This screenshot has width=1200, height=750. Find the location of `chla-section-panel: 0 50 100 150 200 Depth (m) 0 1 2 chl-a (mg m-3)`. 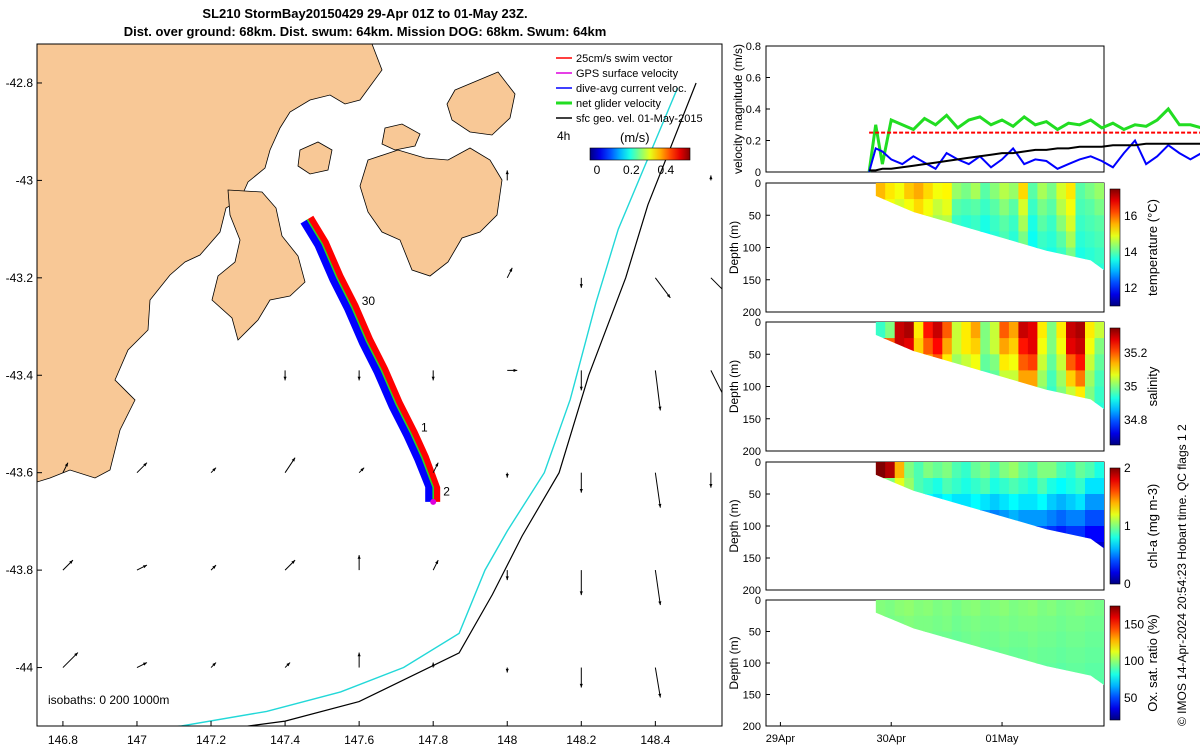

chla-section-panel: 0 50 100 150 200 Depth (m) 0 1 2 chl-a (mg m-3) is located at coordinates (943, 527).